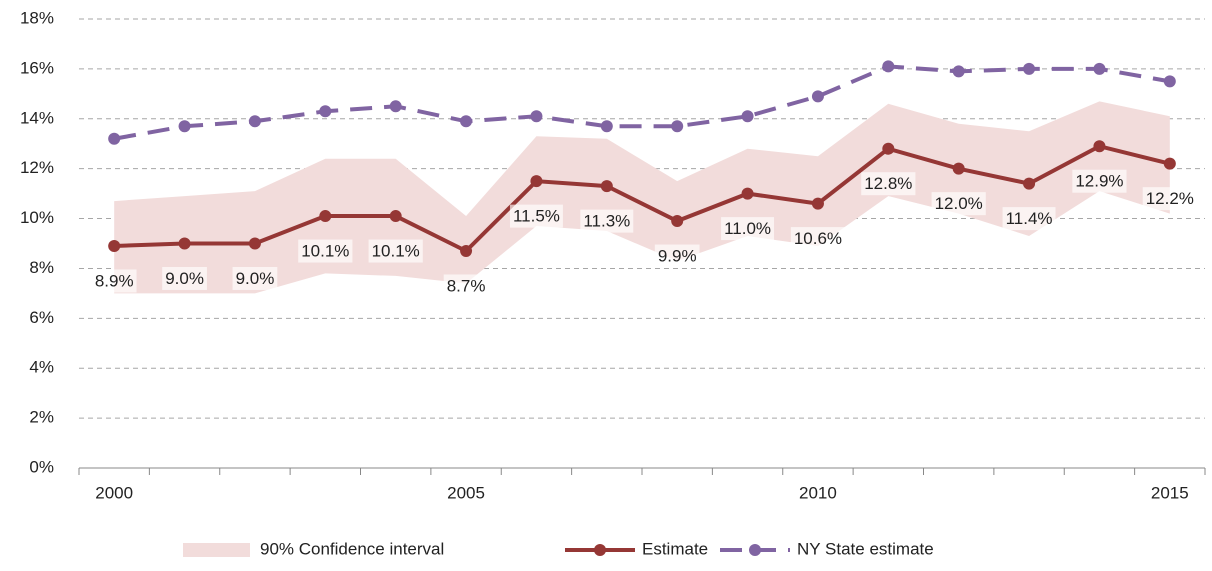  What do you see at coordinates (41, 466) in the screenshot?
I see `y-tick-label: 0%` at bounding box center [41, 466].